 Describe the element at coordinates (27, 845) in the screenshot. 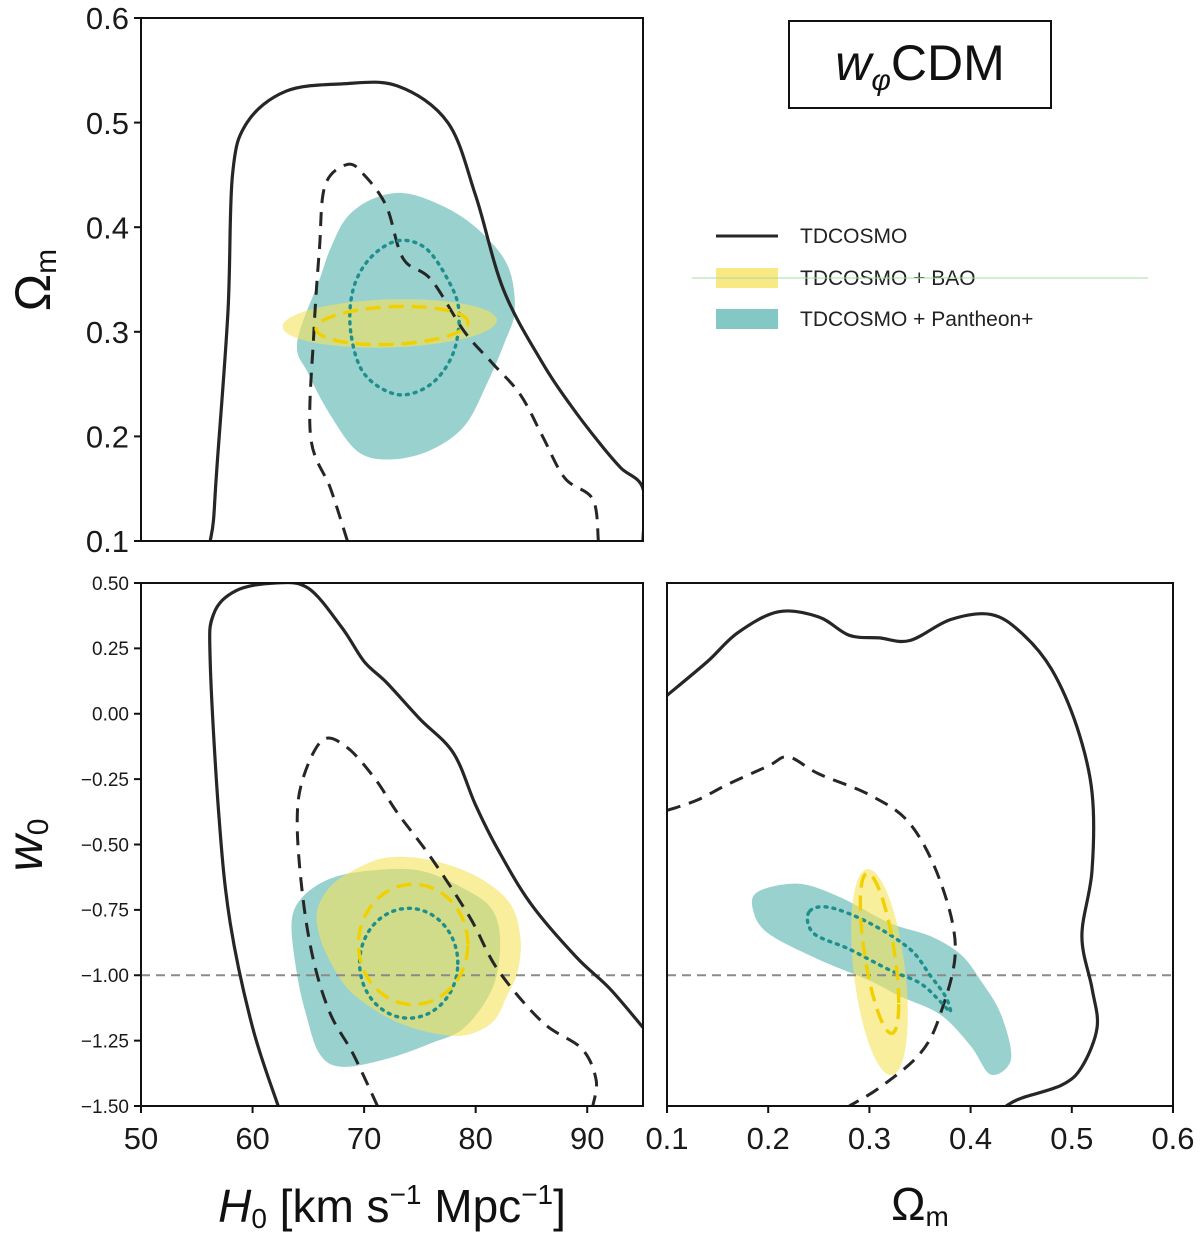

I see `ylabel-w0: w0` at that location.